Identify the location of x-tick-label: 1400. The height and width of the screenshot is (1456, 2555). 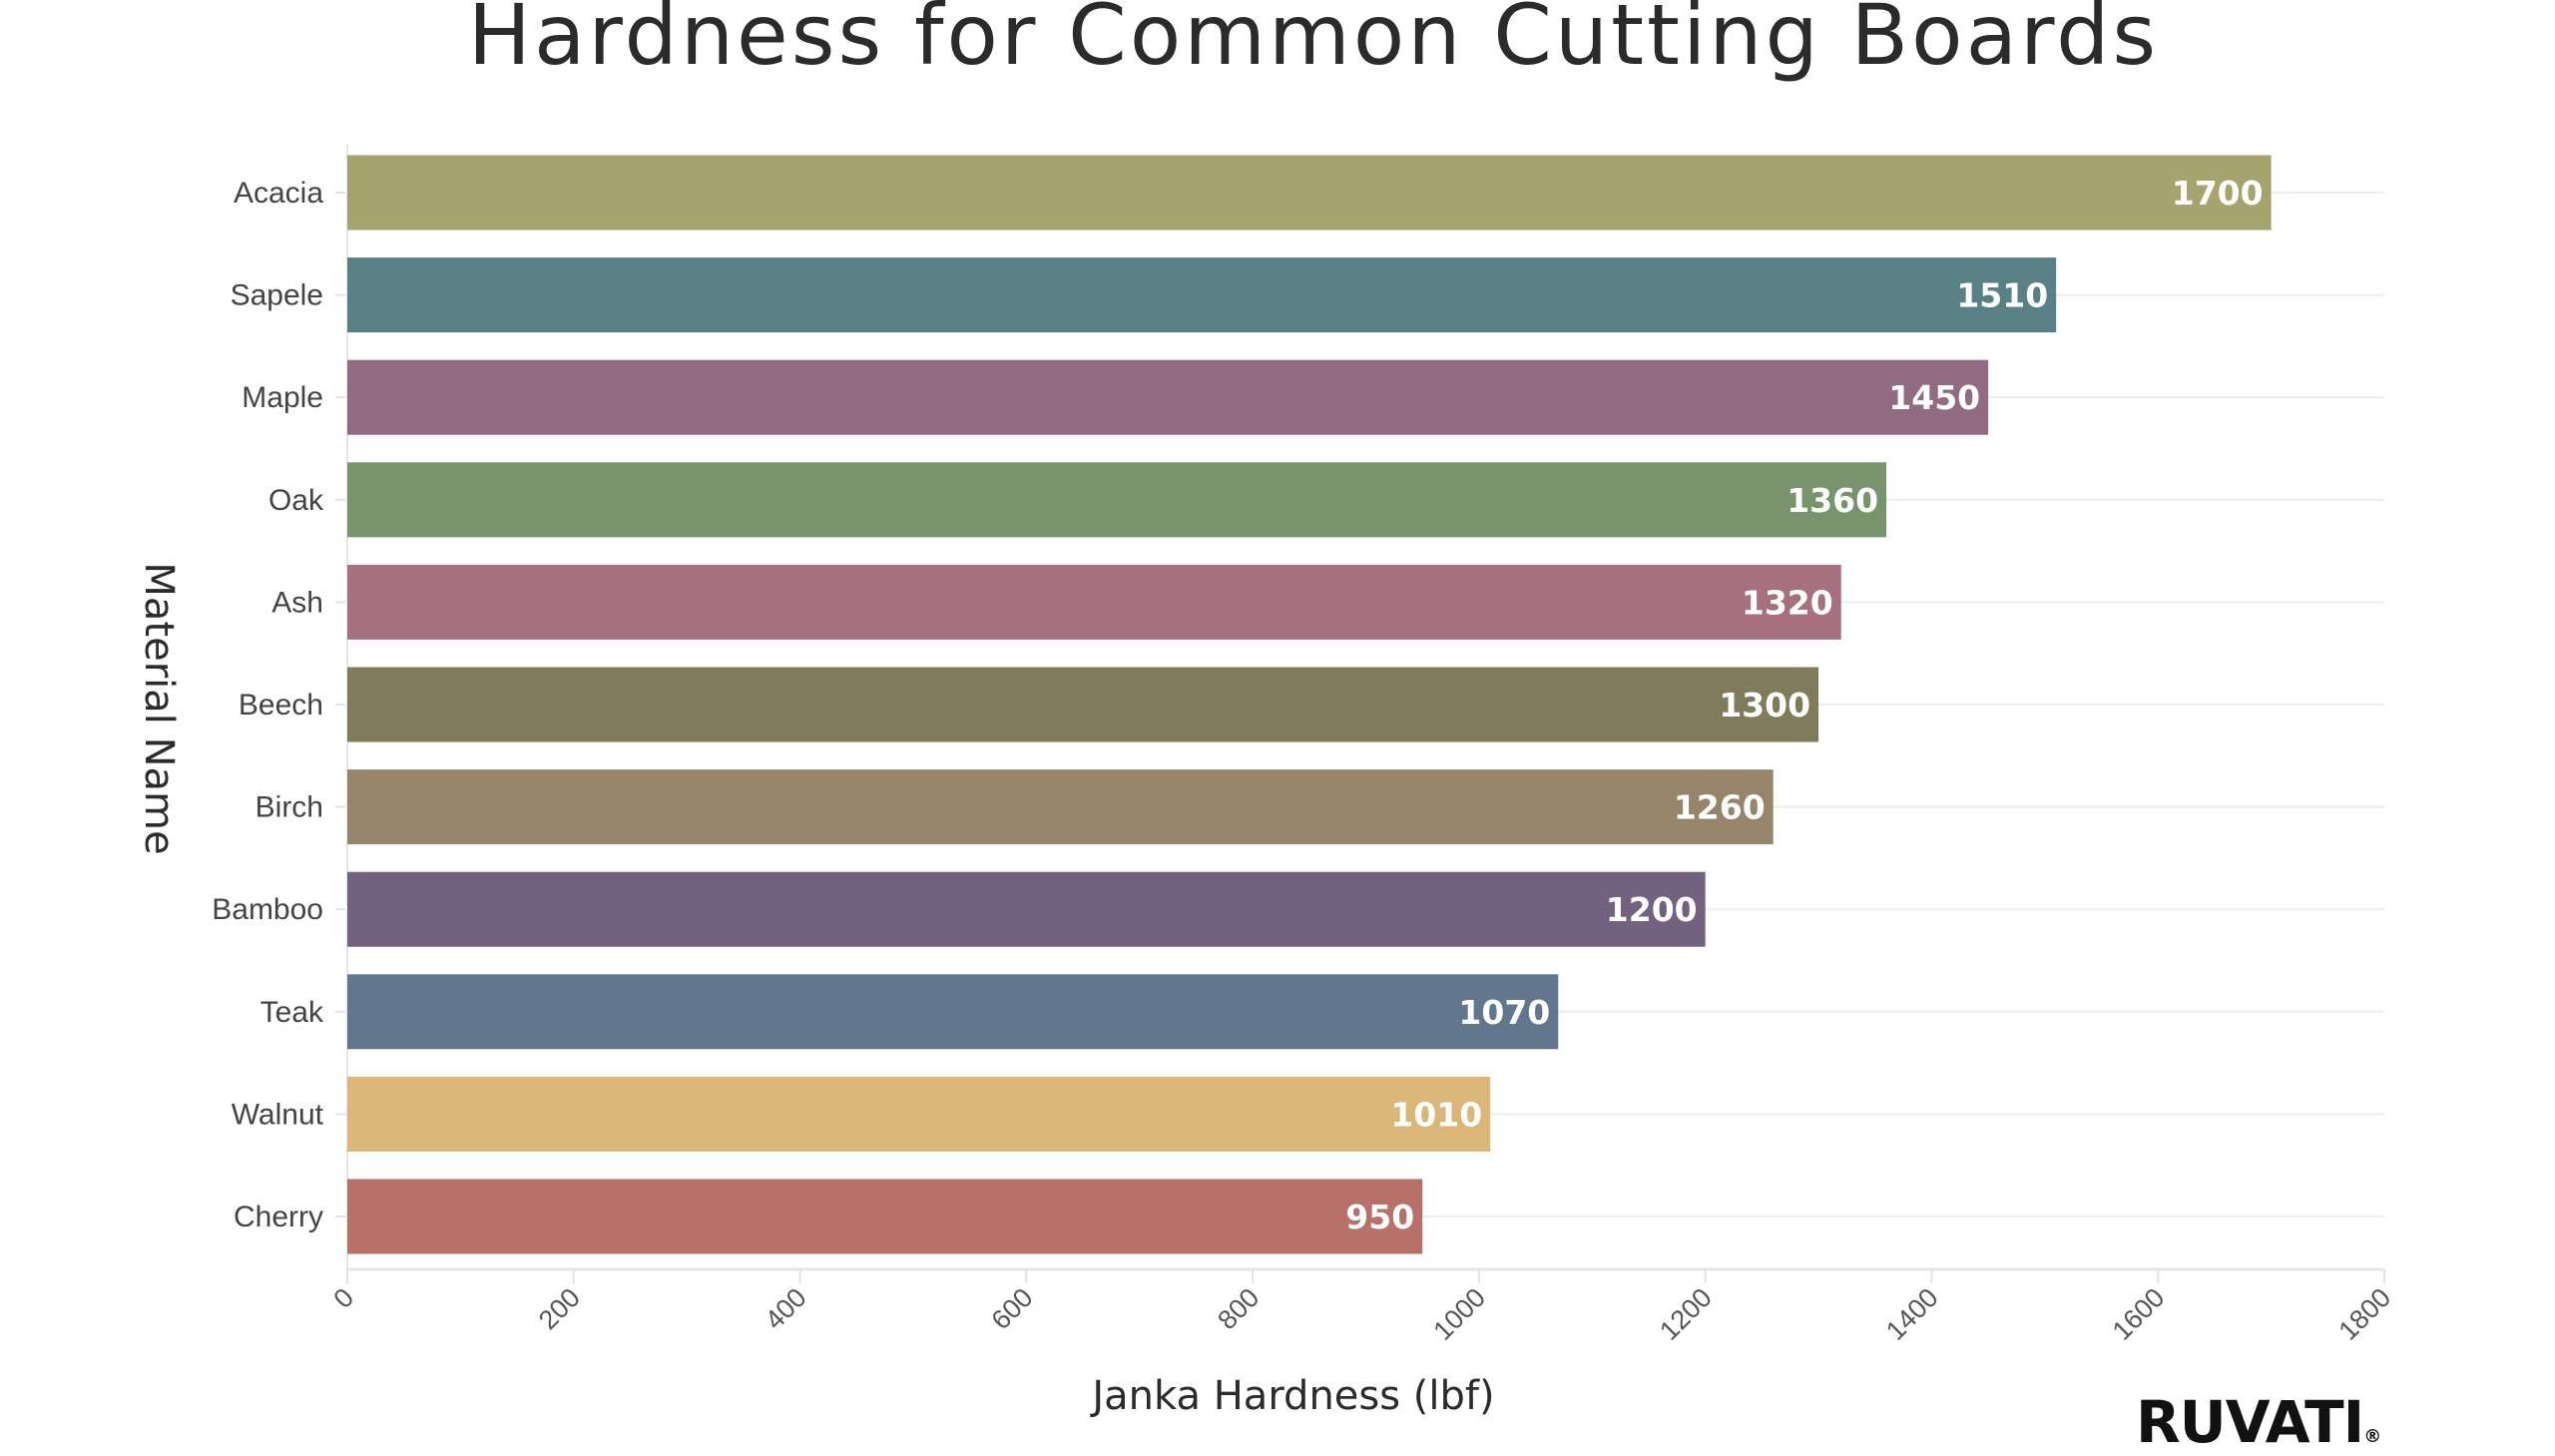
(1912, 1314).